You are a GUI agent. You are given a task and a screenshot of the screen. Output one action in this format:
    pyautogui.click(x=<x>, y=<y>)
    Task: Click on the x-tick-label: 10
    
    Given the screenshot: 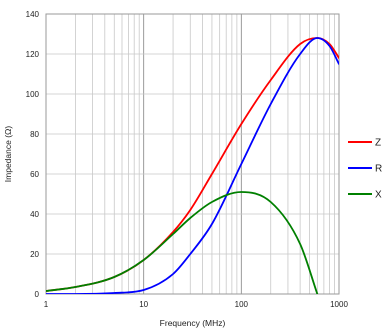 What is the action you would take?
    pyautogui.click(x=143, y=304)
    